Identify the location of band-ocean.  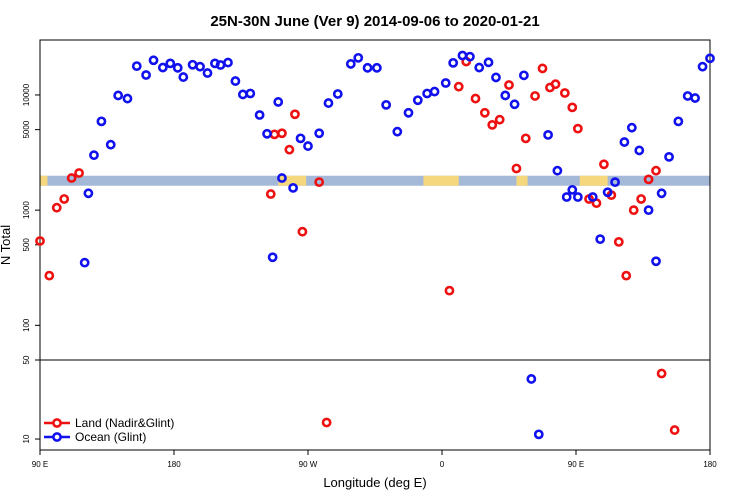
(375, 180).